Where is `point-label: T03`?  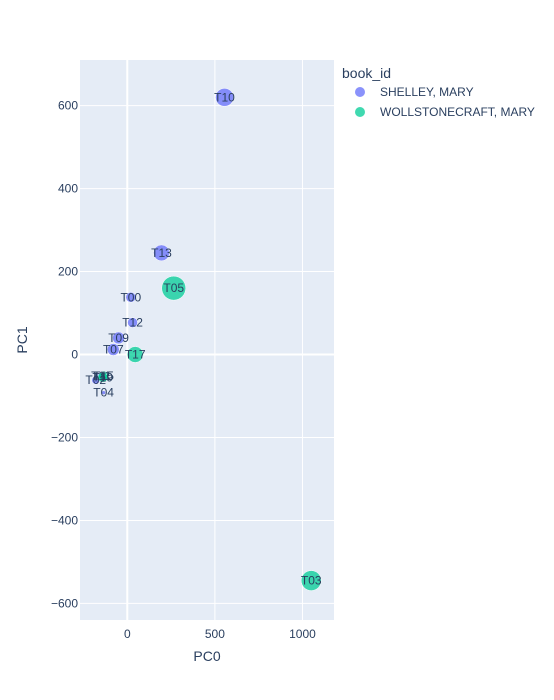
point-label: T03 is located at coordinates (311, 581).